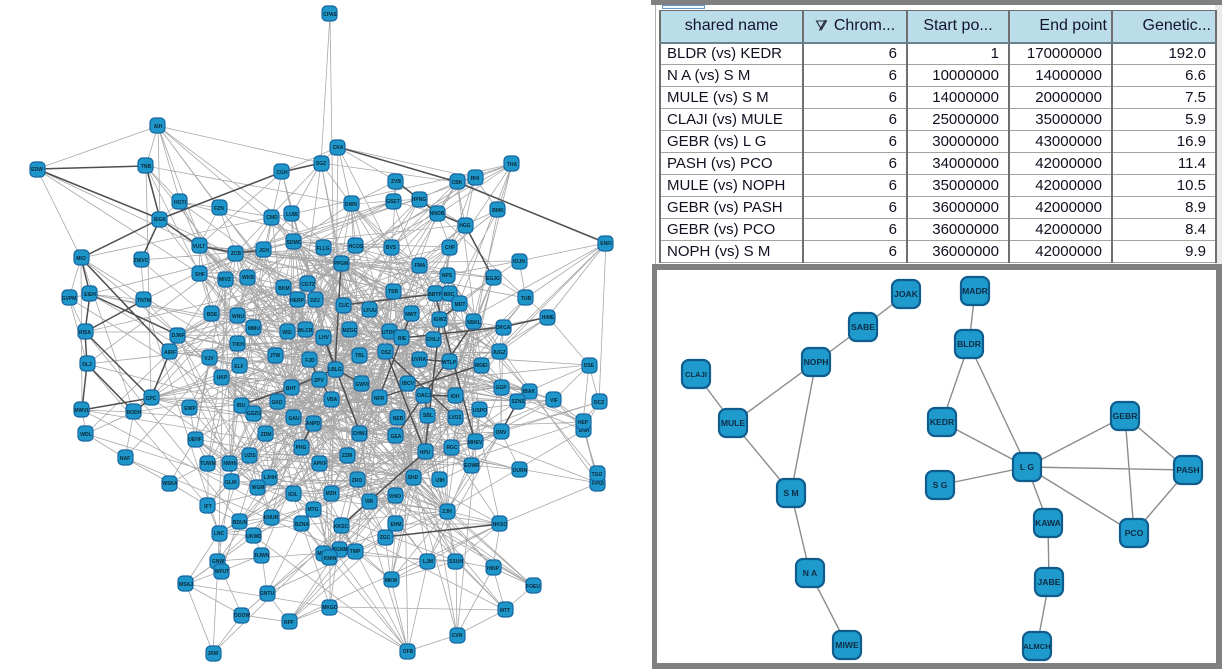 The image size is (1222, 669). I want to click on svg-text: MDT, so click(460, 305).